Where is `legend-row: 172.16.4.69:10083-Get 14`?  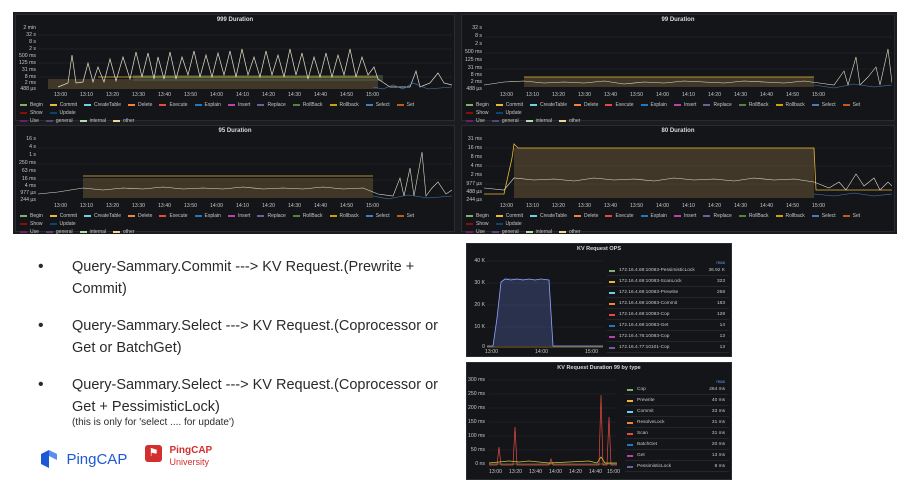 legend-row: 172.16.4.69:10083-Get 14 is located at coordinates (668, 326).